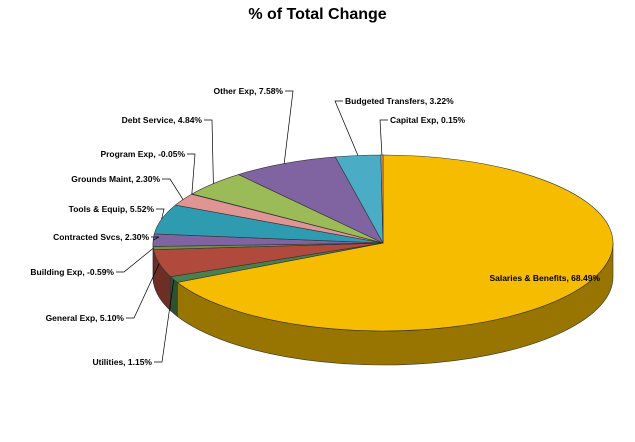 The width and height of the screenshot is (635, 442). What do you see at coordinates (544, 278) in the screenshot?
I see `slice-label-0: Salaries & Benefits, 68.49%` at bounding box center [544, 278].